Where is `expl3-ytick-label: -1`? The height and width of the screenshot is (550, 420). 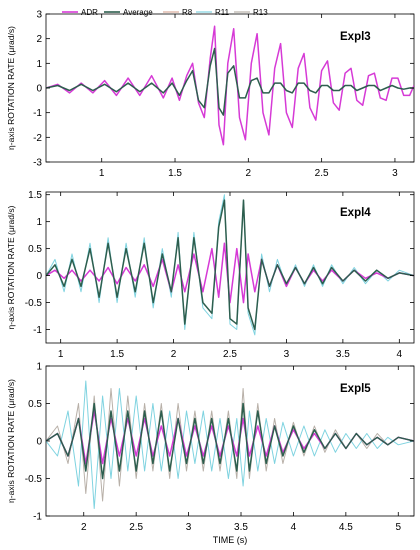
expl3-ytick-label: -1 is located at coordinates (37, 113).